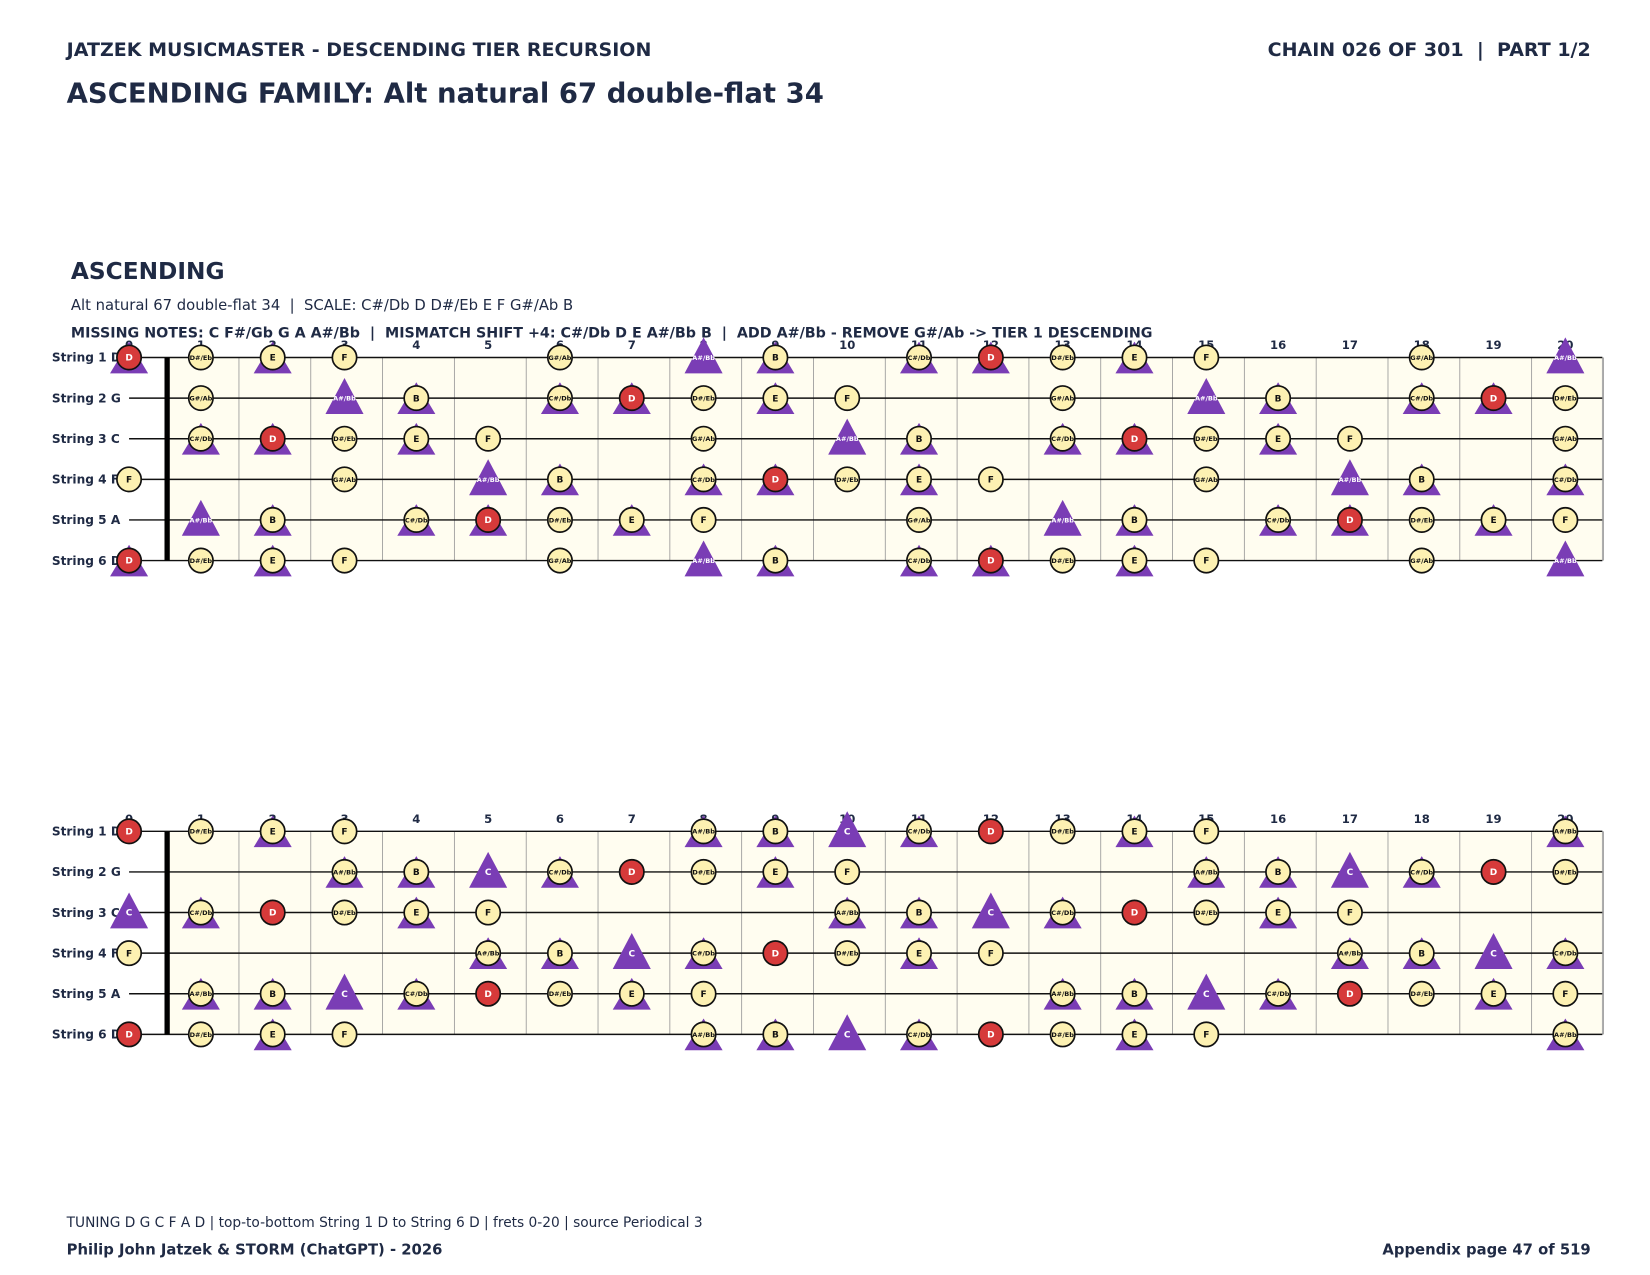  I want to click on note-label: F, so click(847, 399).